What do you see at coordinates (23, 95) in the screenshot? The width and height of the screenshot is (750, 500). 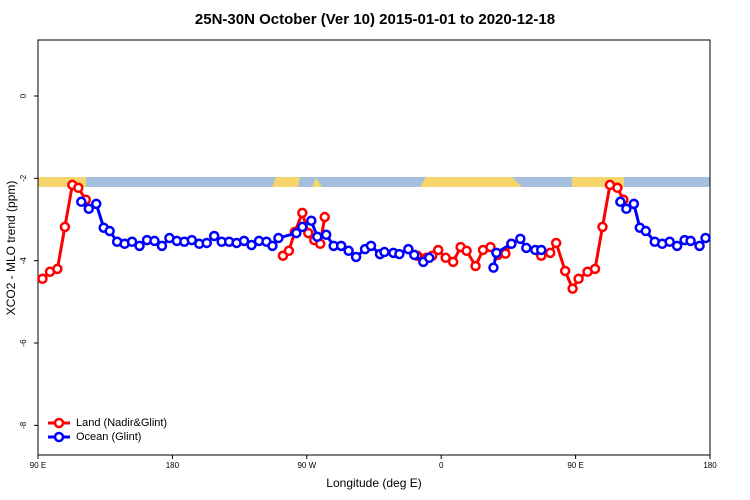 I see `y-tick-label: 0` at bounding box center [23, 95].